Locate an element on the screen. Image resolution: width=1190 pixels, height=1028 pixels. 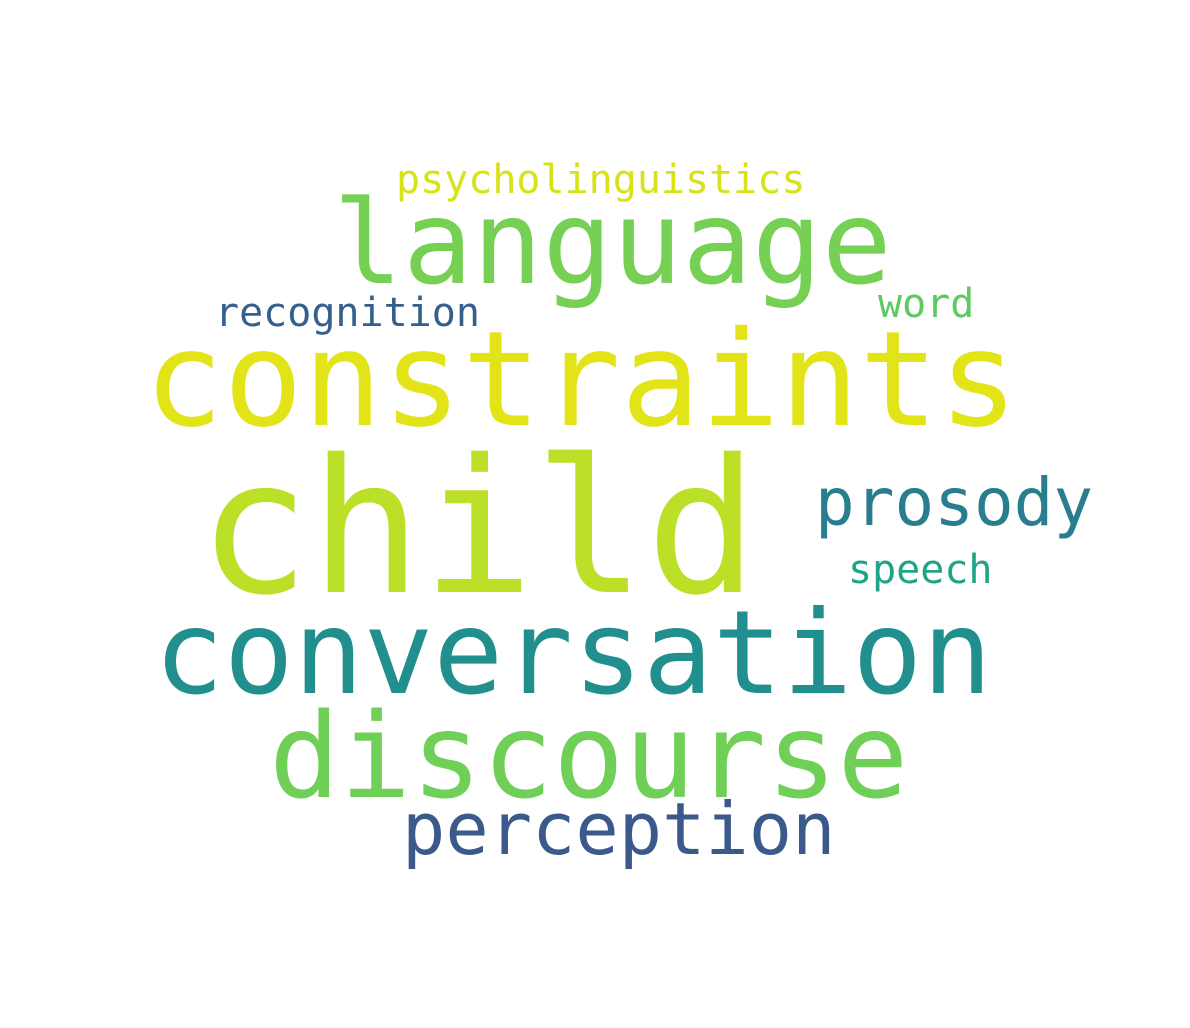
word-psycholinguistics: psycholinguistics is located at coordinates (601, 180).